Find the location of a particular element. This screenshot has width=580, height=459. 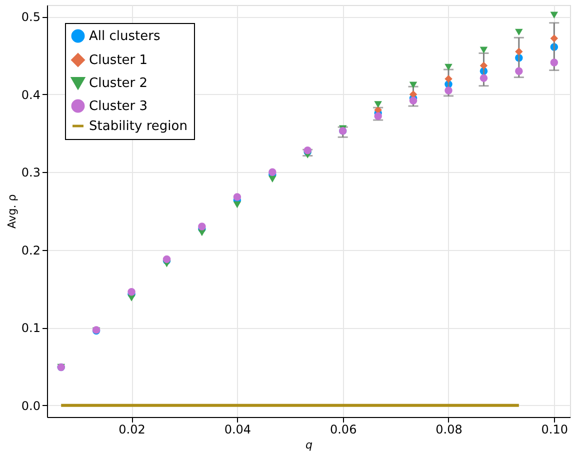

y-axis-title: Avg. ρ is located at coordinates (11, 211).